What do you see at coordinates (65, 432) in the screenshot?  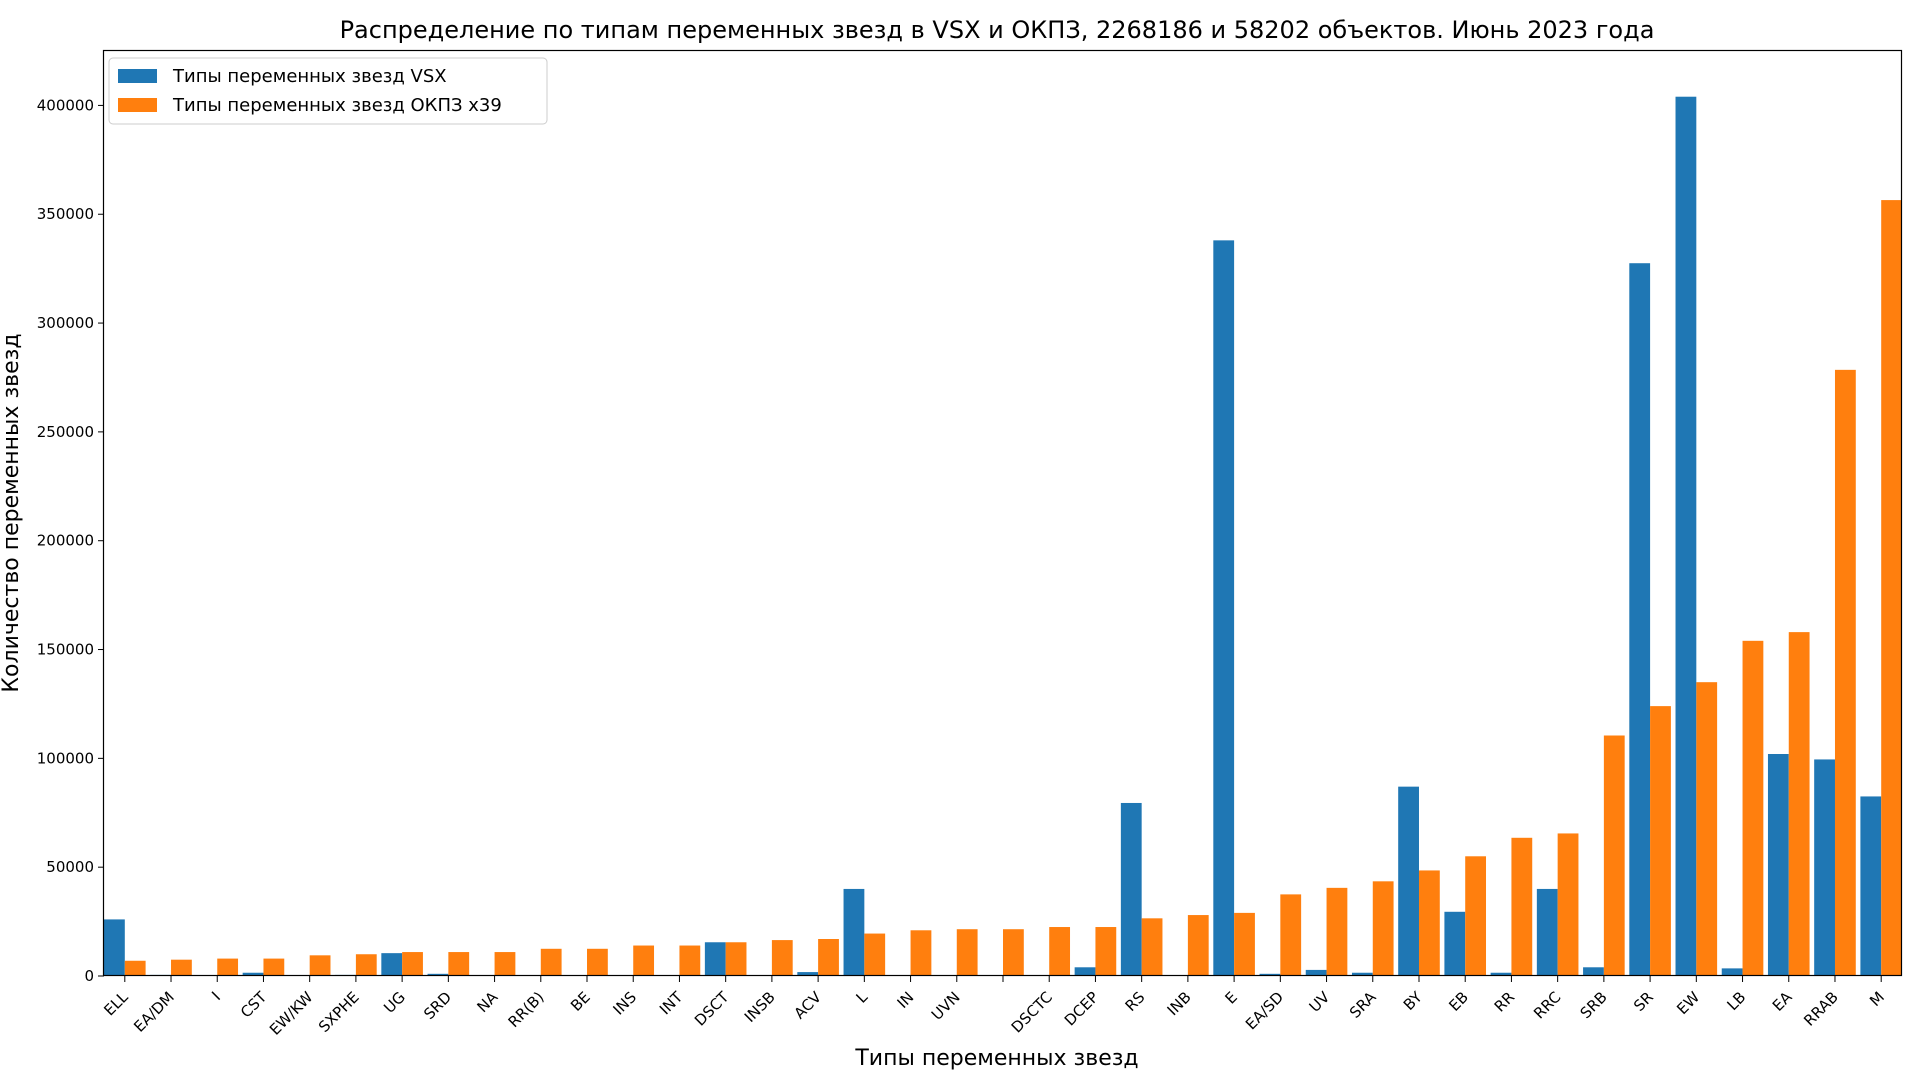 I see `y-tick-label: 250000` at bounding box center [65, 432].